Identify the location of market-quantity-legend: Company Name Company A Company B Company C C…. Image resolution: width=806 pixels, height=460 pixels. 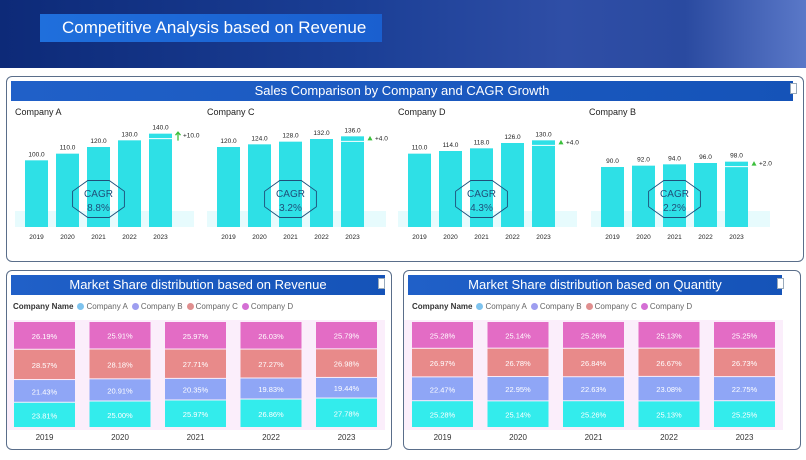
(552, 306).